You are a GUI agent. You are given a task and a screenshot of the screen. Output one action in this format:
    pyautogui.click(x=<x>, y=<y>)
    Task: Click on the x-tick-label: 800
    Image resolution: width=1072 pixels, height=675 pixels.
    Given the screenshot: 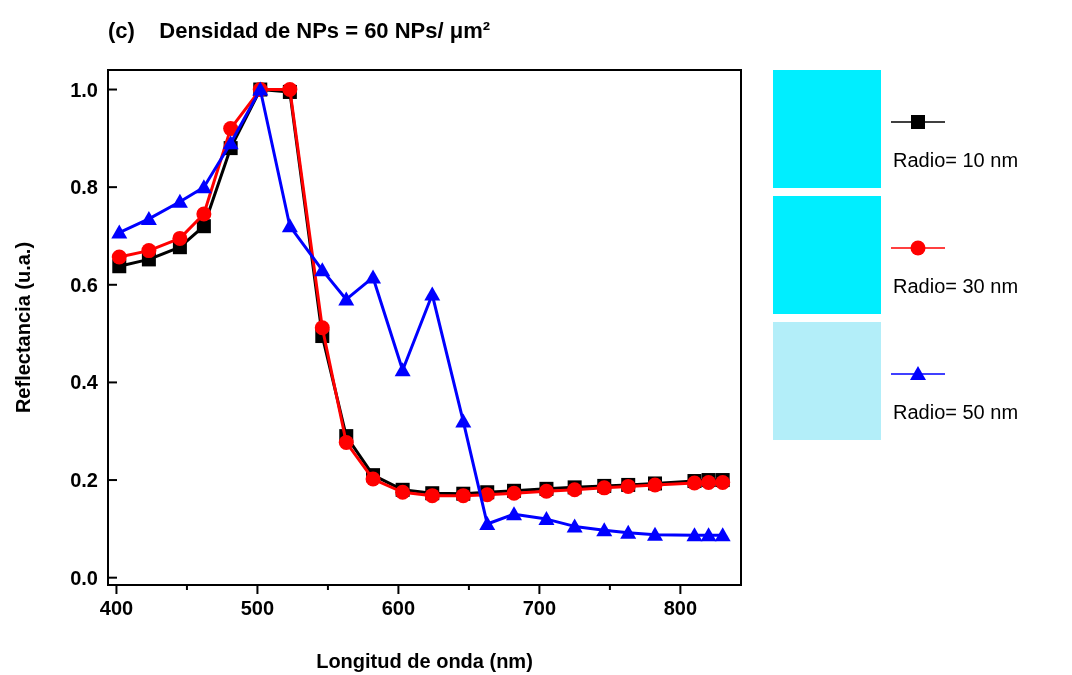 What is the action you would take?
    pyautogui.click(x=680, y=608)
    